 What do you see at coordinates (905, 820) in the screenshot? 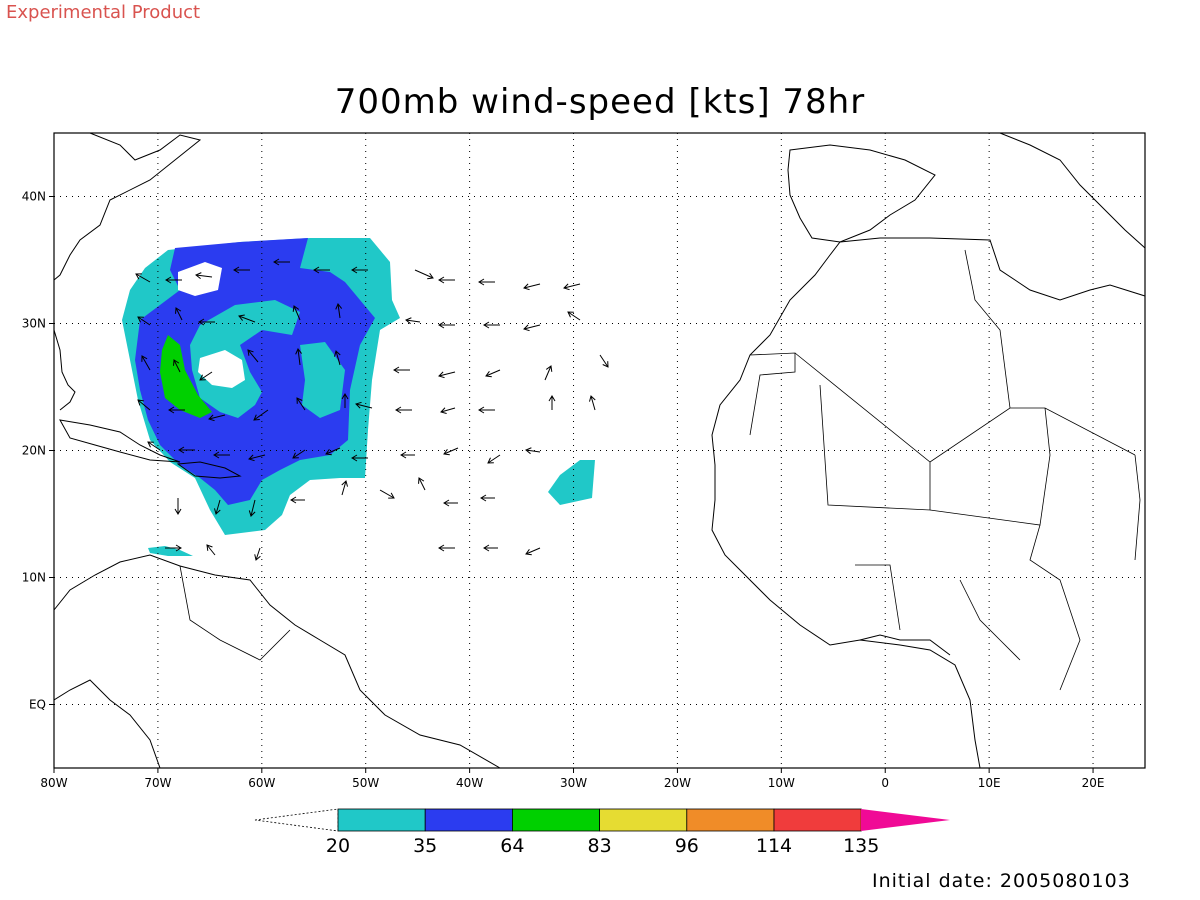
I see `colorbar-high-triangle` at bounding box center [905, 820].